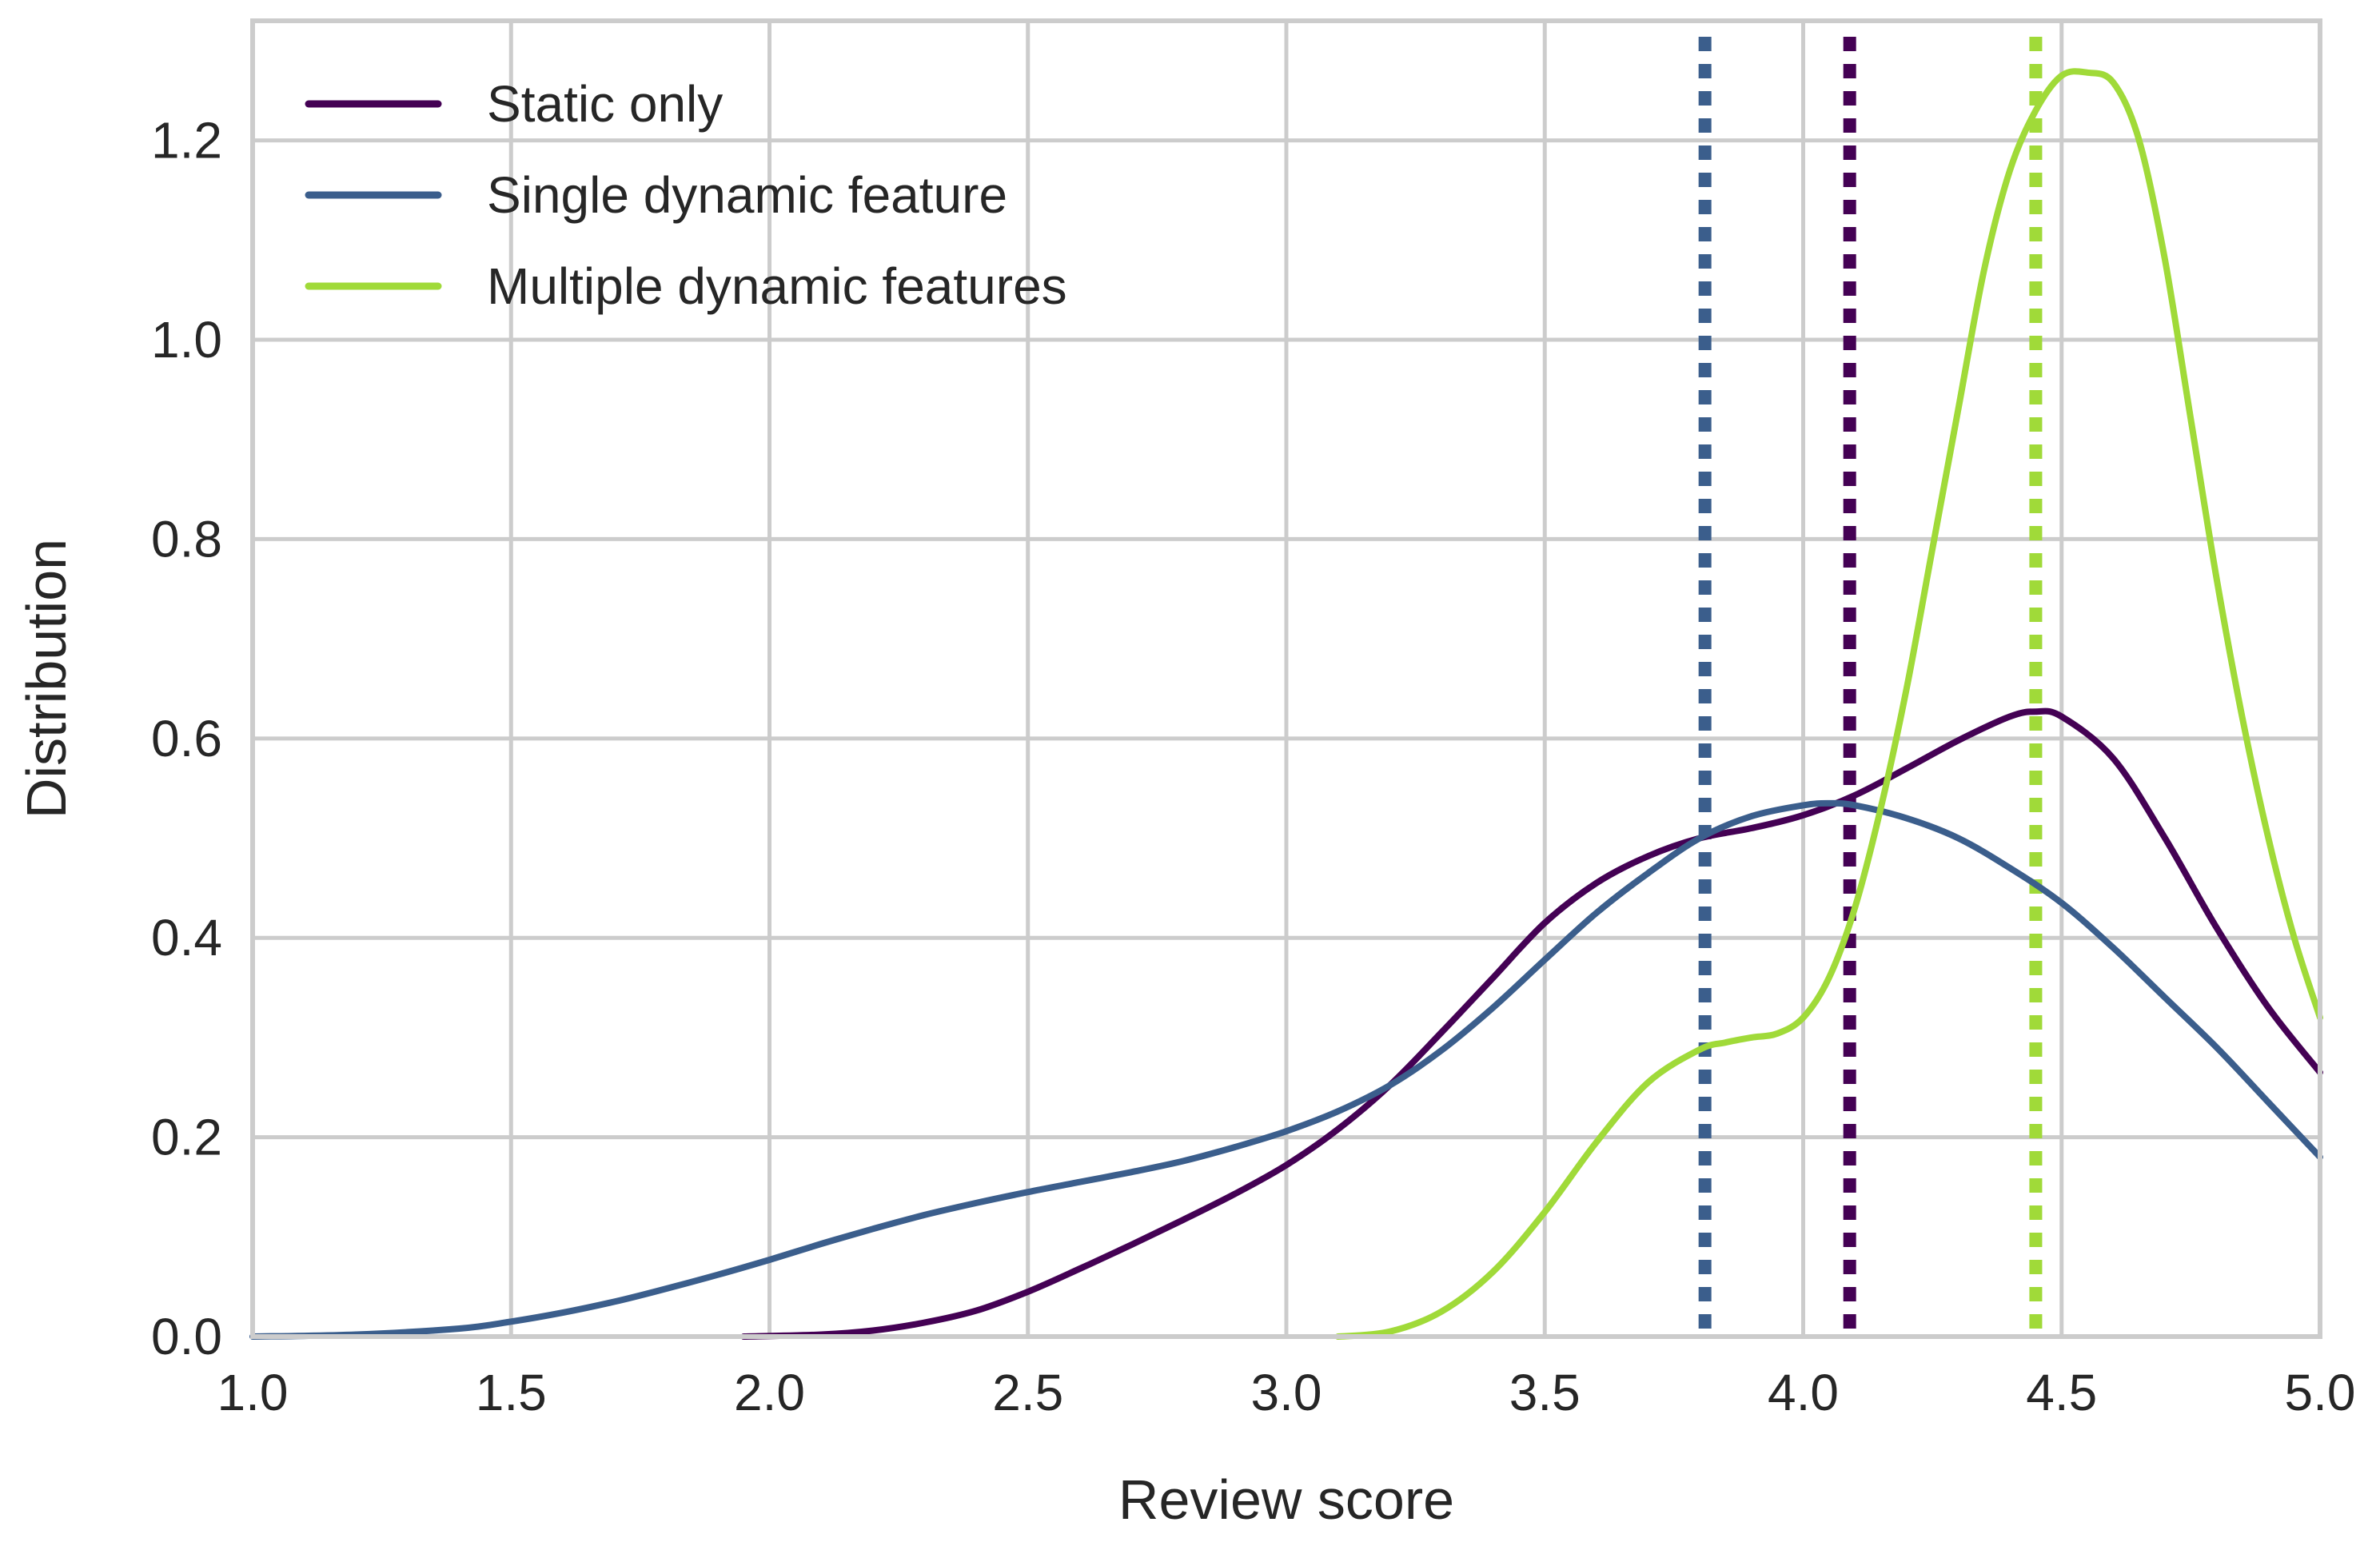  What do you see at coordinates (1804, 1392) in the screenshot?
I see `x-tick-label: 4.0` at bounding box center [1804, 1392].